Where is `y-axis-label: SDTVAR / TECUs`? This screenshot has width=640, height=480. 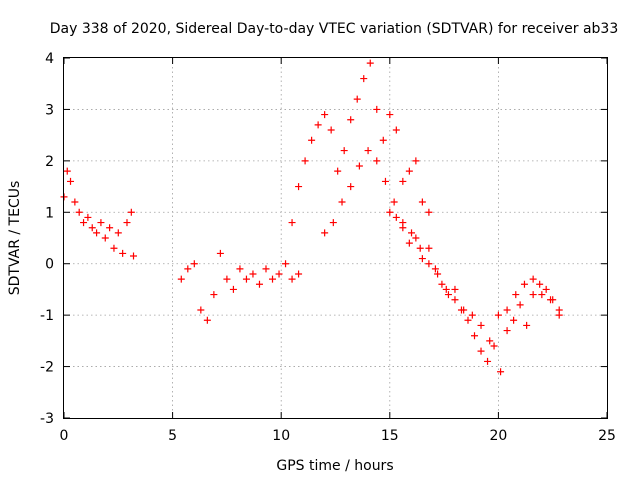
y-axis-label: SDTVAR / TECUs is located at coordinates (15, 238).